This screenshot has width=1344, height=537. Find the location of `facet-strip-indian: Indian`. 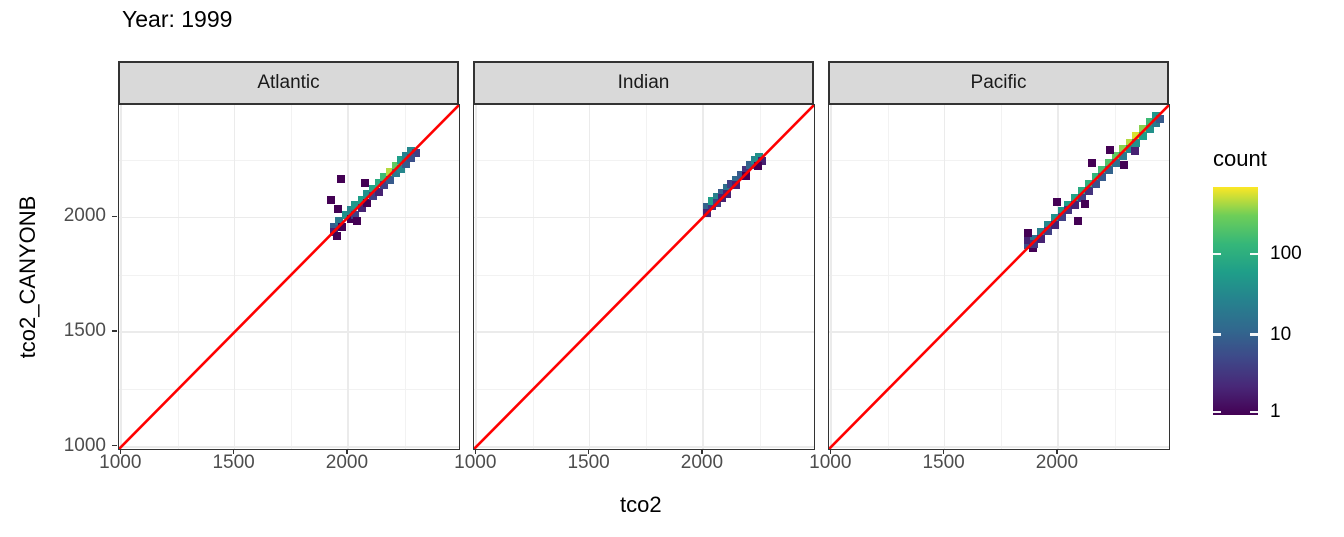

facet-strip-indian: Indian is located at coordinates (643, 83).